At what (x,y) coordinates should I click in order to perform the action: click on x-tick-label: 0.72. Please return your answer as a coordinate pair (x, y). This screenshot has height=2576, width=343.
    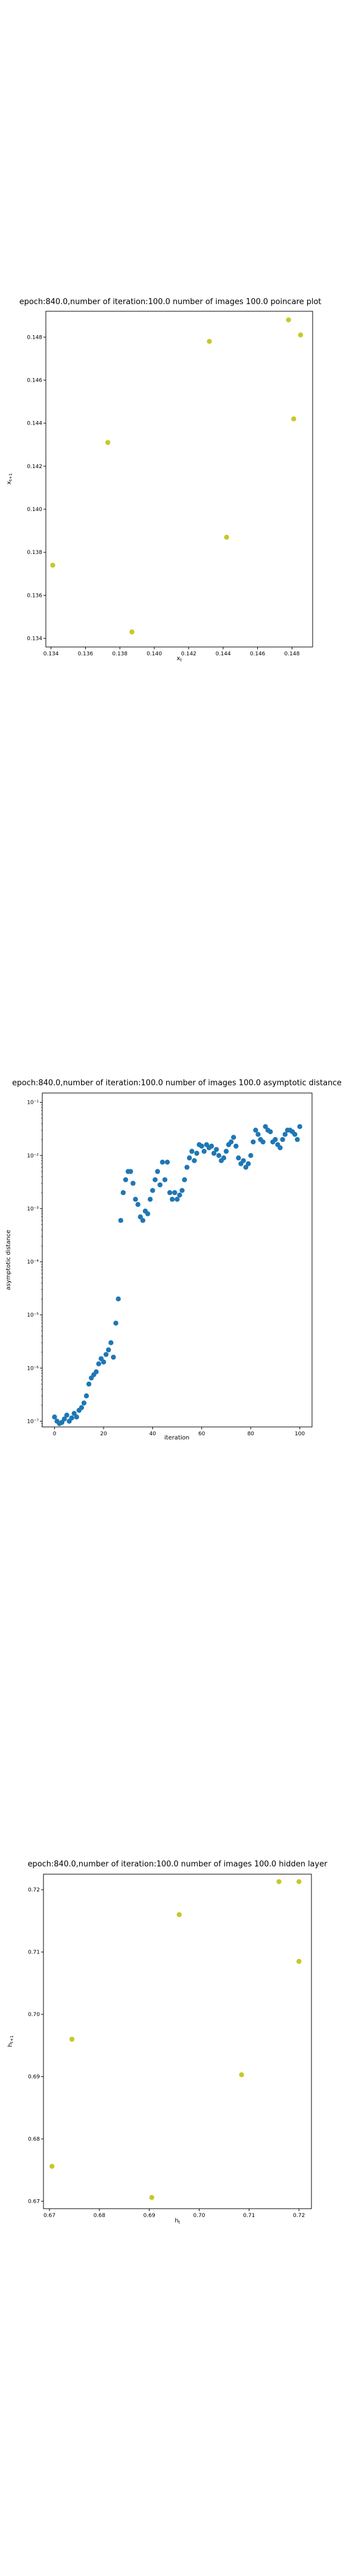
    Looking at the image, I should click on (299, 2216).